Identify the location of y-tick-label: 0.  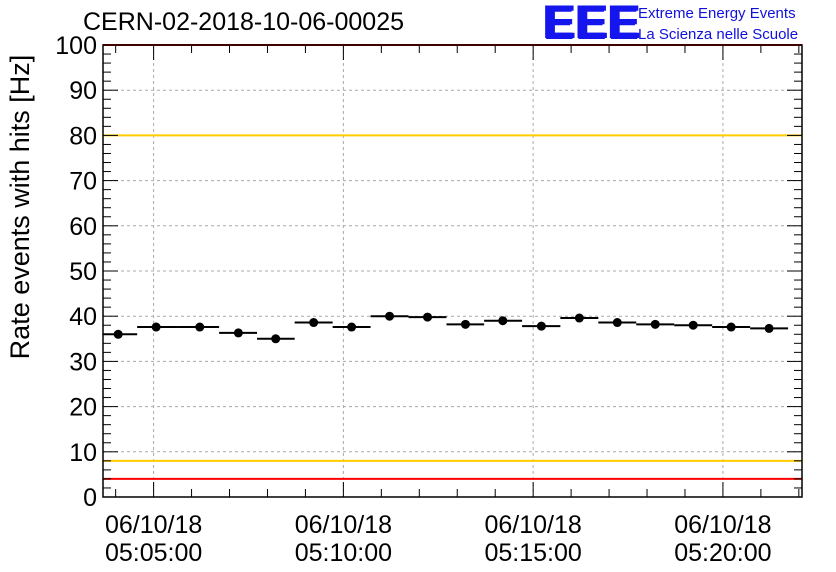
(90, 498).